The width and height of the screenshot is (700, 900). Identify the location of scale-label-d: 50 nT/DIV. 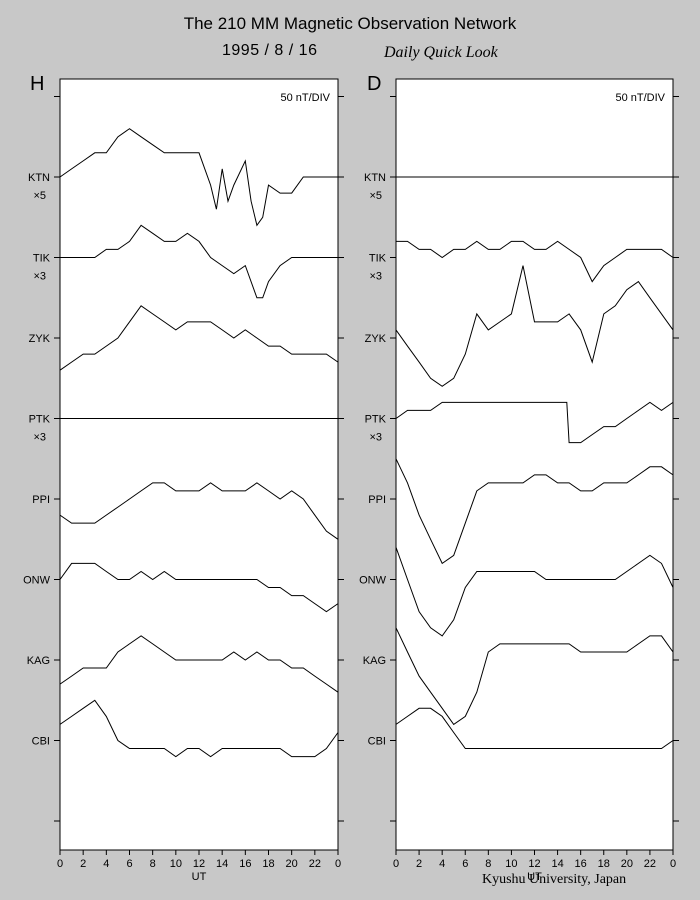
(640, 98).